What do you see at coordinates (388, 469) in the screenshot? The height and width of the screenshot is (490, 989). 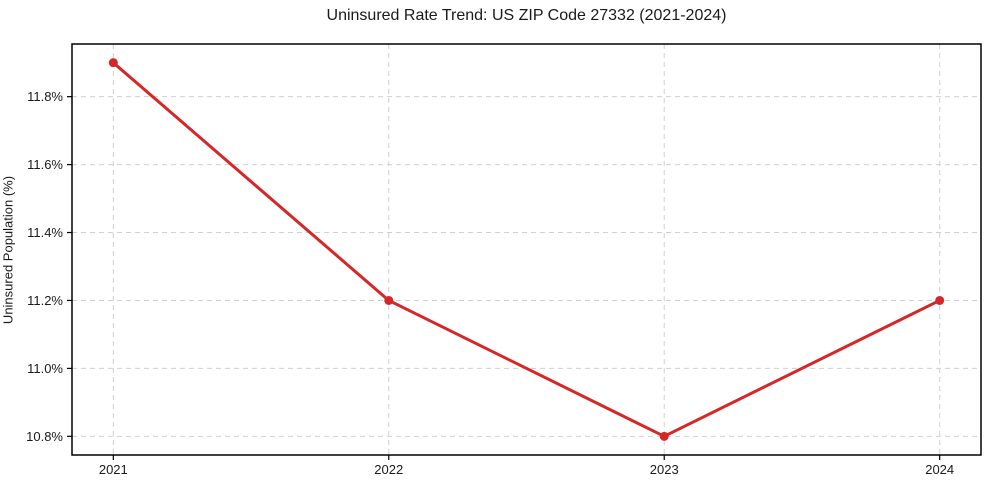 I see `x-tick-label: 2022` at bounding box center [388, 469].